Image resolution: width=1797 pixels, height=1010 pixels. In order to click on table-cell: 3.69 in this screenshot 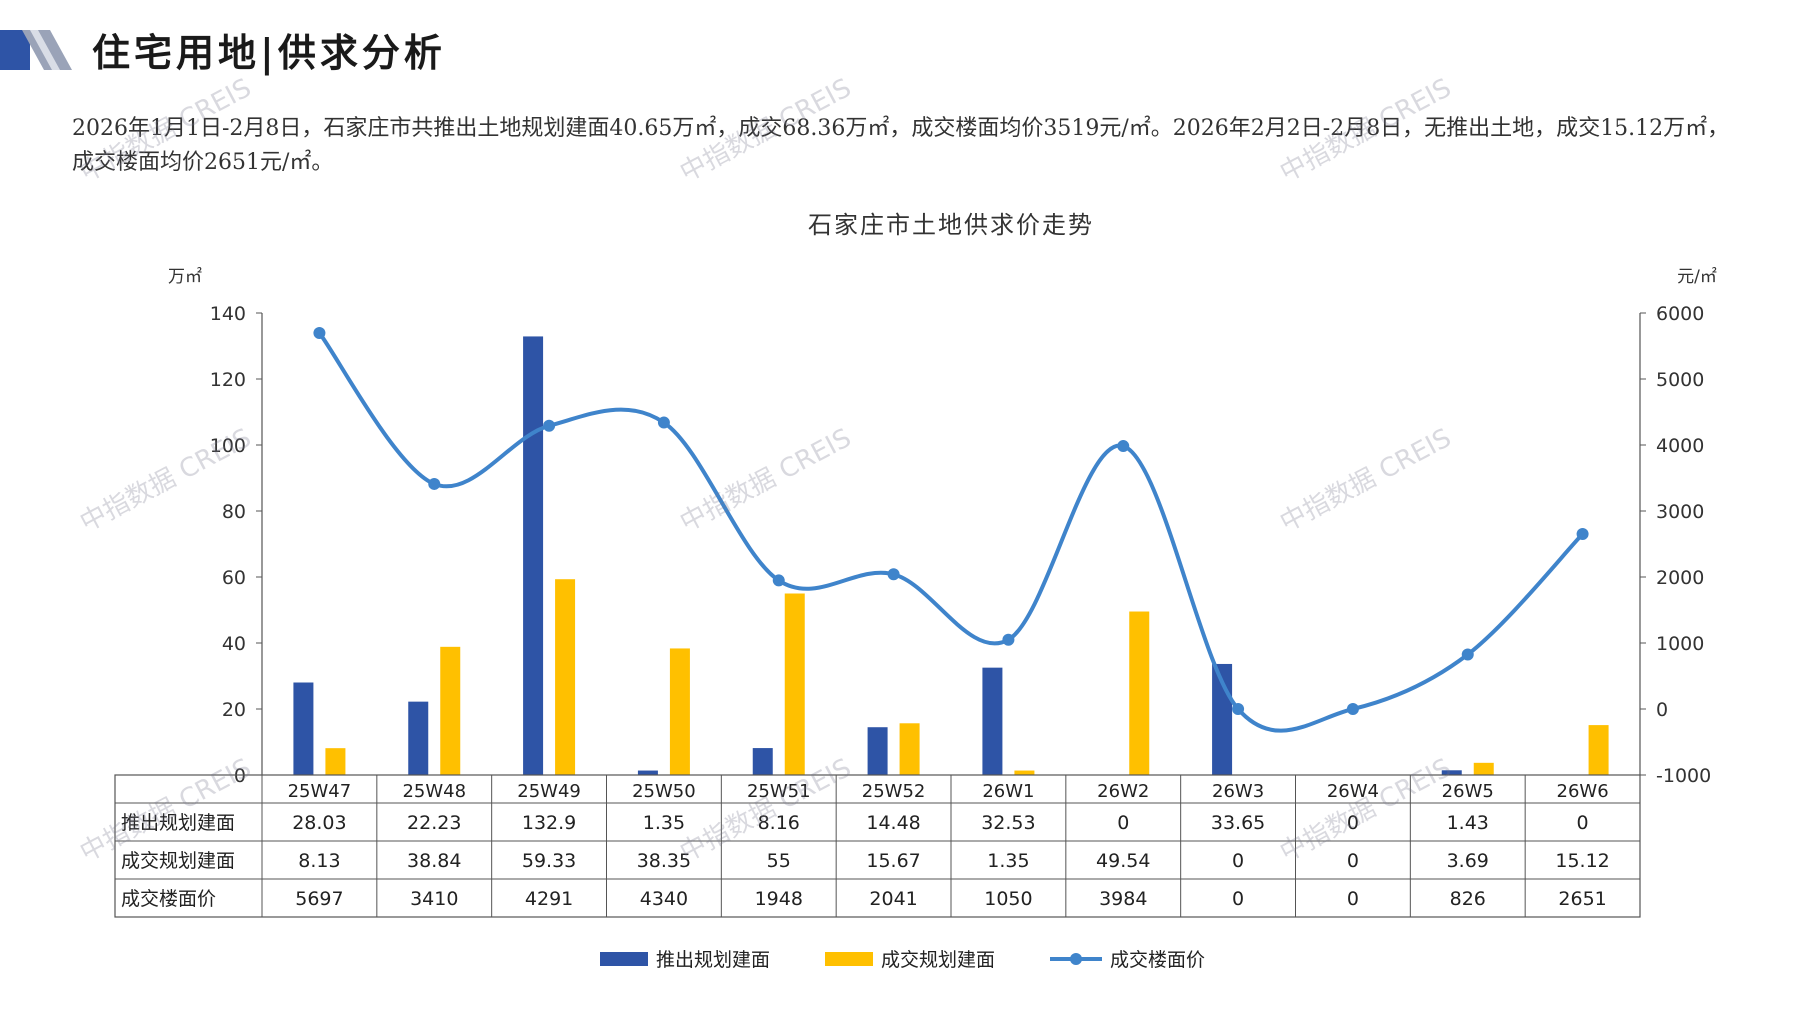, I will do `click(1468, 861)`.